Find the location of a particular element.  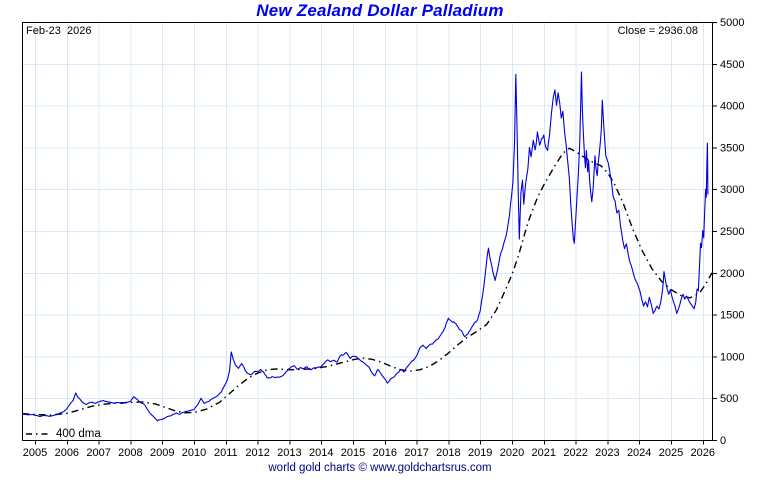

x-tick-label: 2005 is located at coordinates (35, 453).